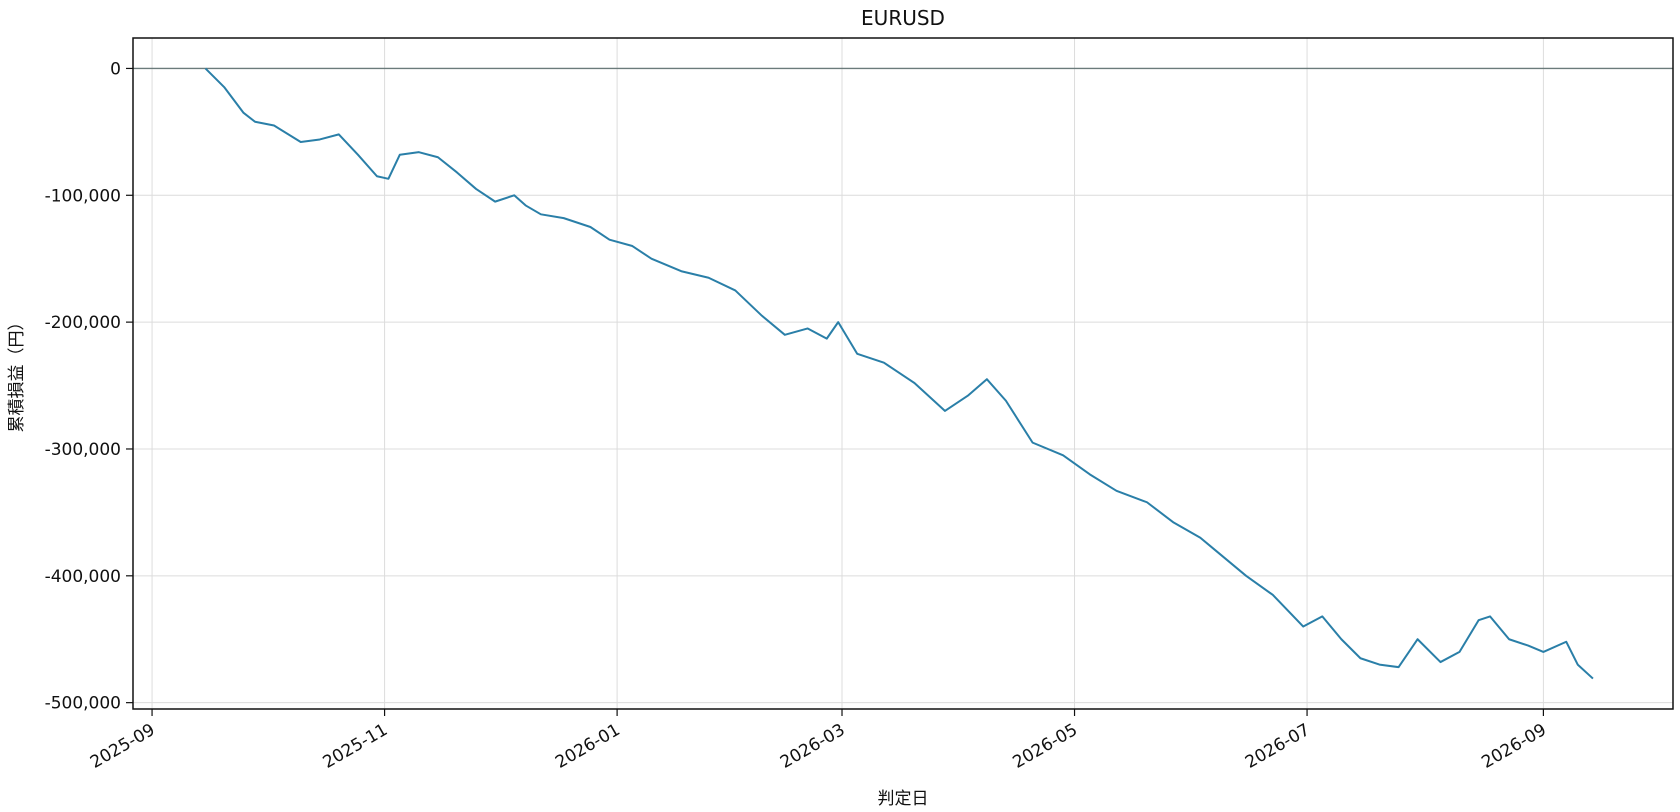  What do you see at coordinates (903, 18) in the screenshot?
I see `chart-title: EURUSD` at bounding box center [903, 18].